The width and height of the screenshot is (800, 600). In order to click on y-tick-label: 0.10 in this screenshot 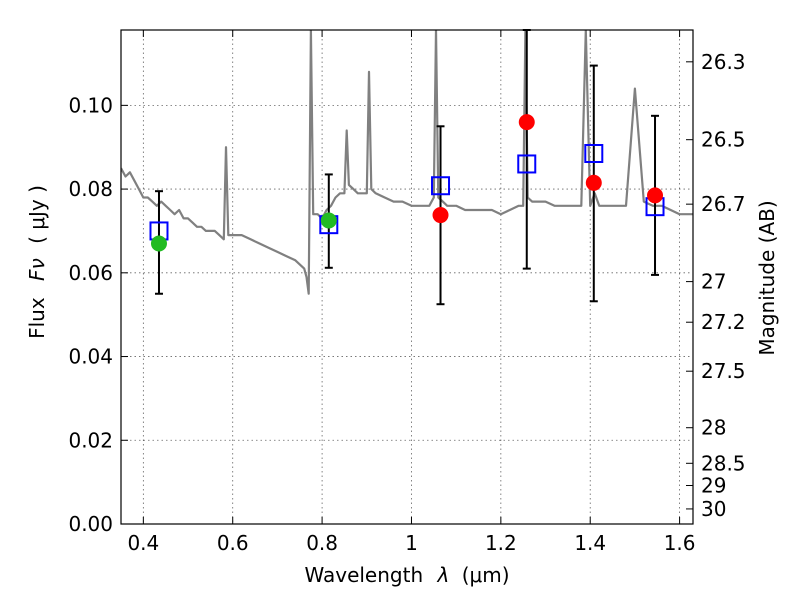, I will do `click(90, 105)`.